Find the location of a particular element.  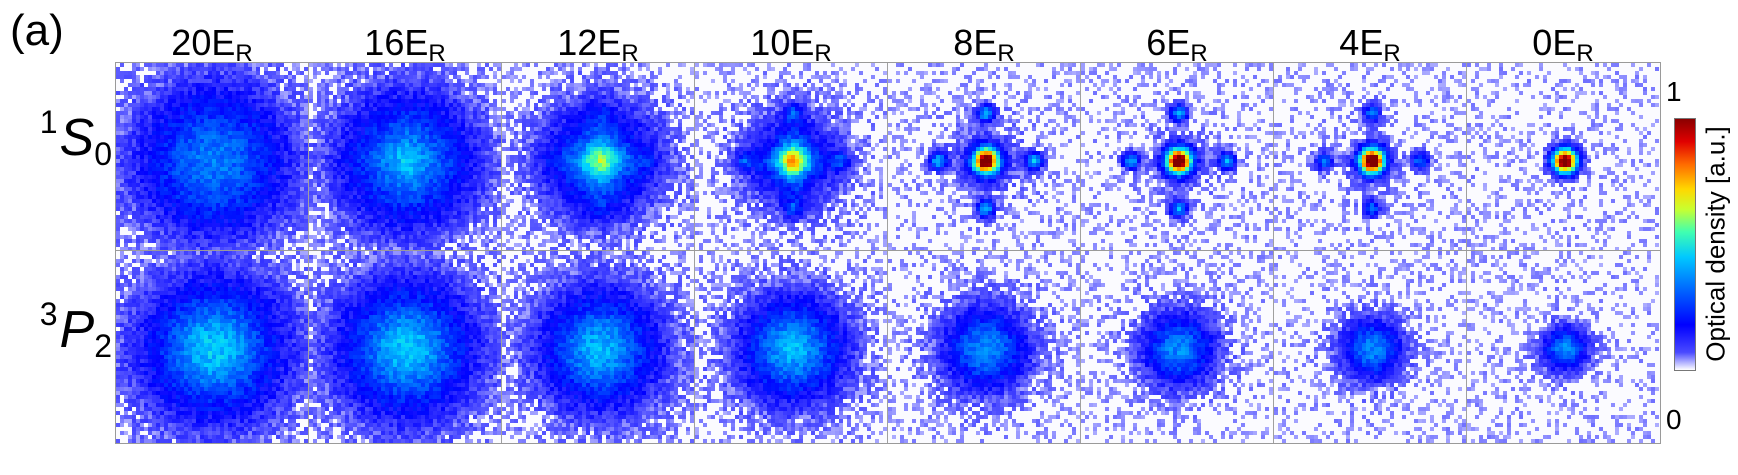

column-header: 0ER is located at coordinates (1563, 45).